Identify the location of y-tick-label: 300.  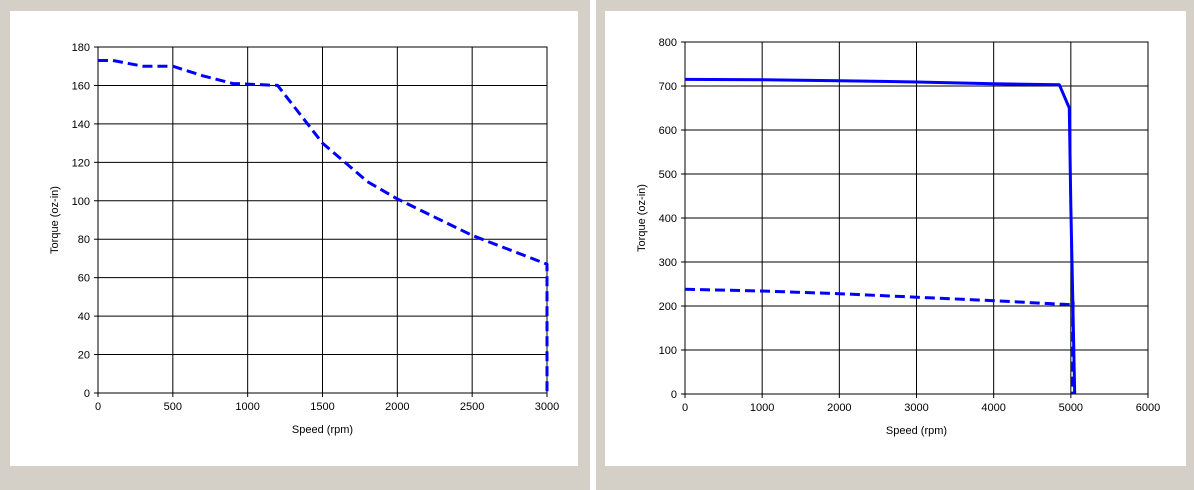
(668, 263).